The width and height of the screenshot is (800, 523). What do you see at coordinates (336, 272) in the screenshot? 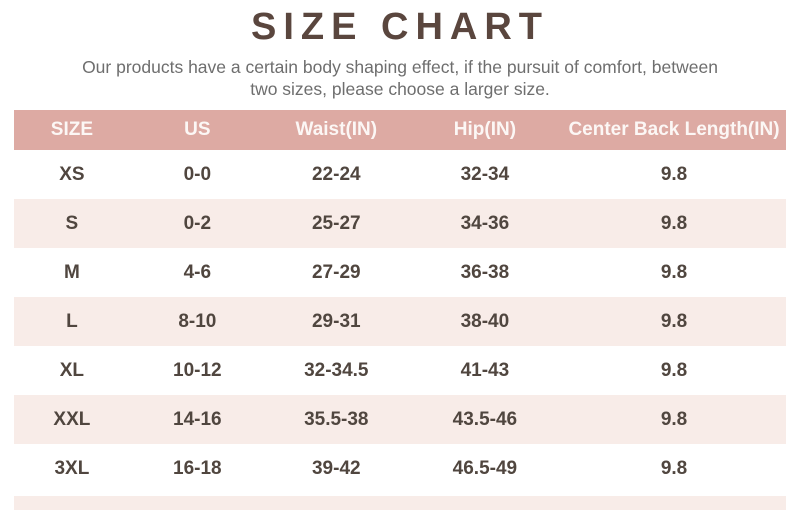
I see `cell-waist: 27-29` at bounding box center [336, 272].